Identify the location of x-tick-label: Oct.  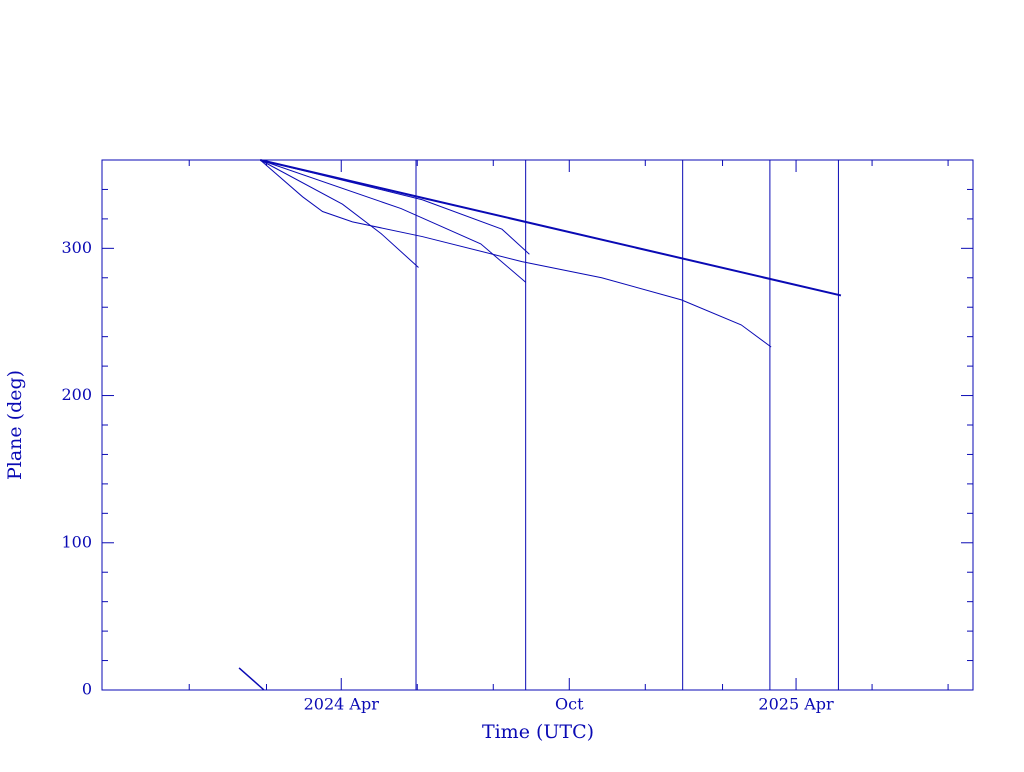
(569, 704).